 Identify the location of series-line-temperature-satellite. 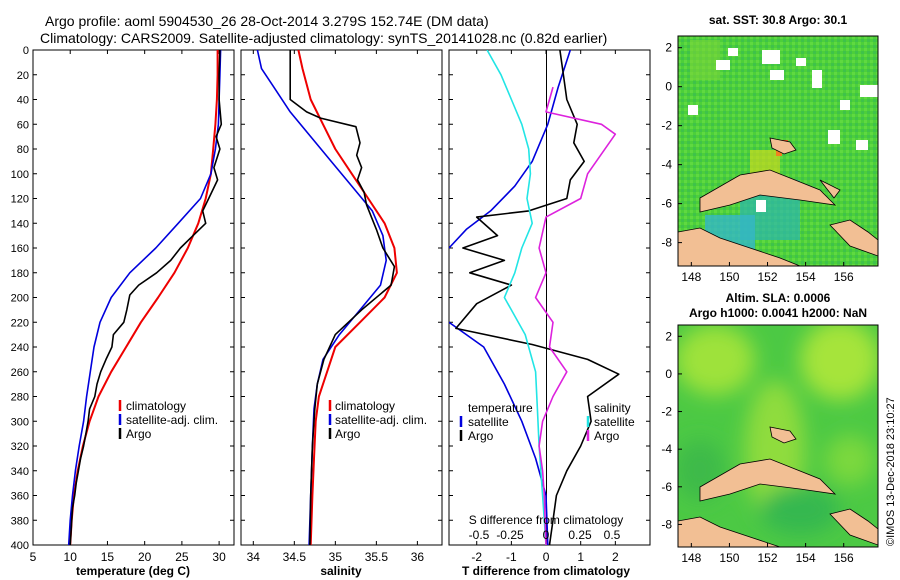
(510, 149).